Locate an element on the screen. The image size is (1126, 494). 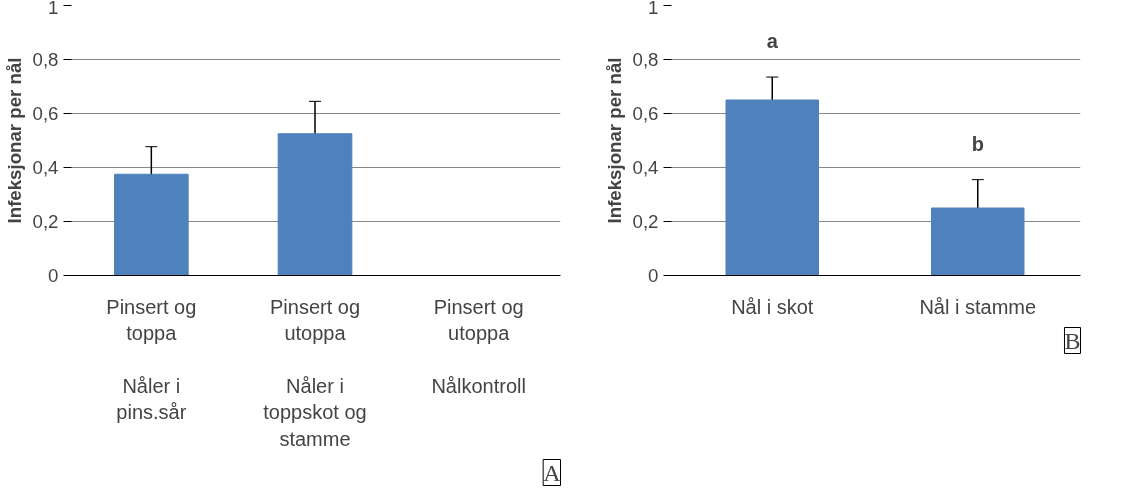
annotation: a is located at coordinates (772, 41).